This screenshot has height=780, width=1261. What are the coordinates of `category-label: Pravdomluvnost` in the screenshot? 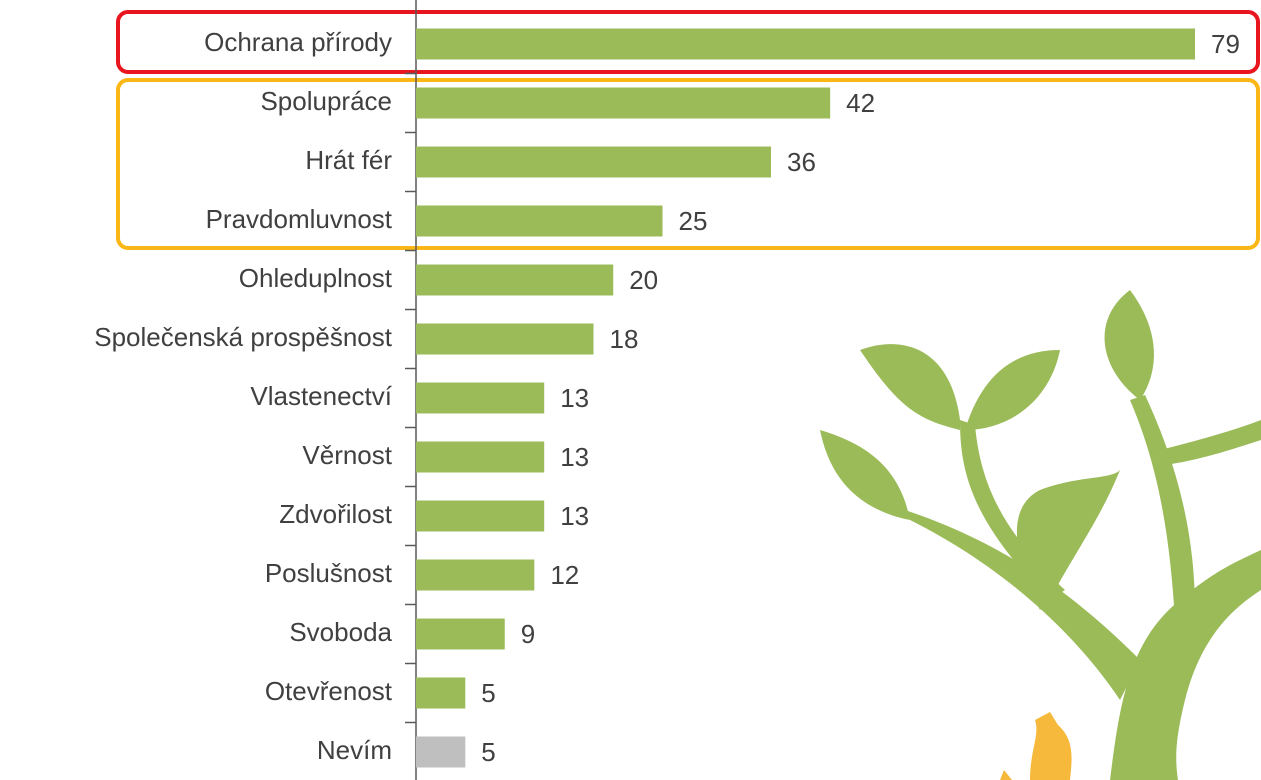 It's located at (299, 219).